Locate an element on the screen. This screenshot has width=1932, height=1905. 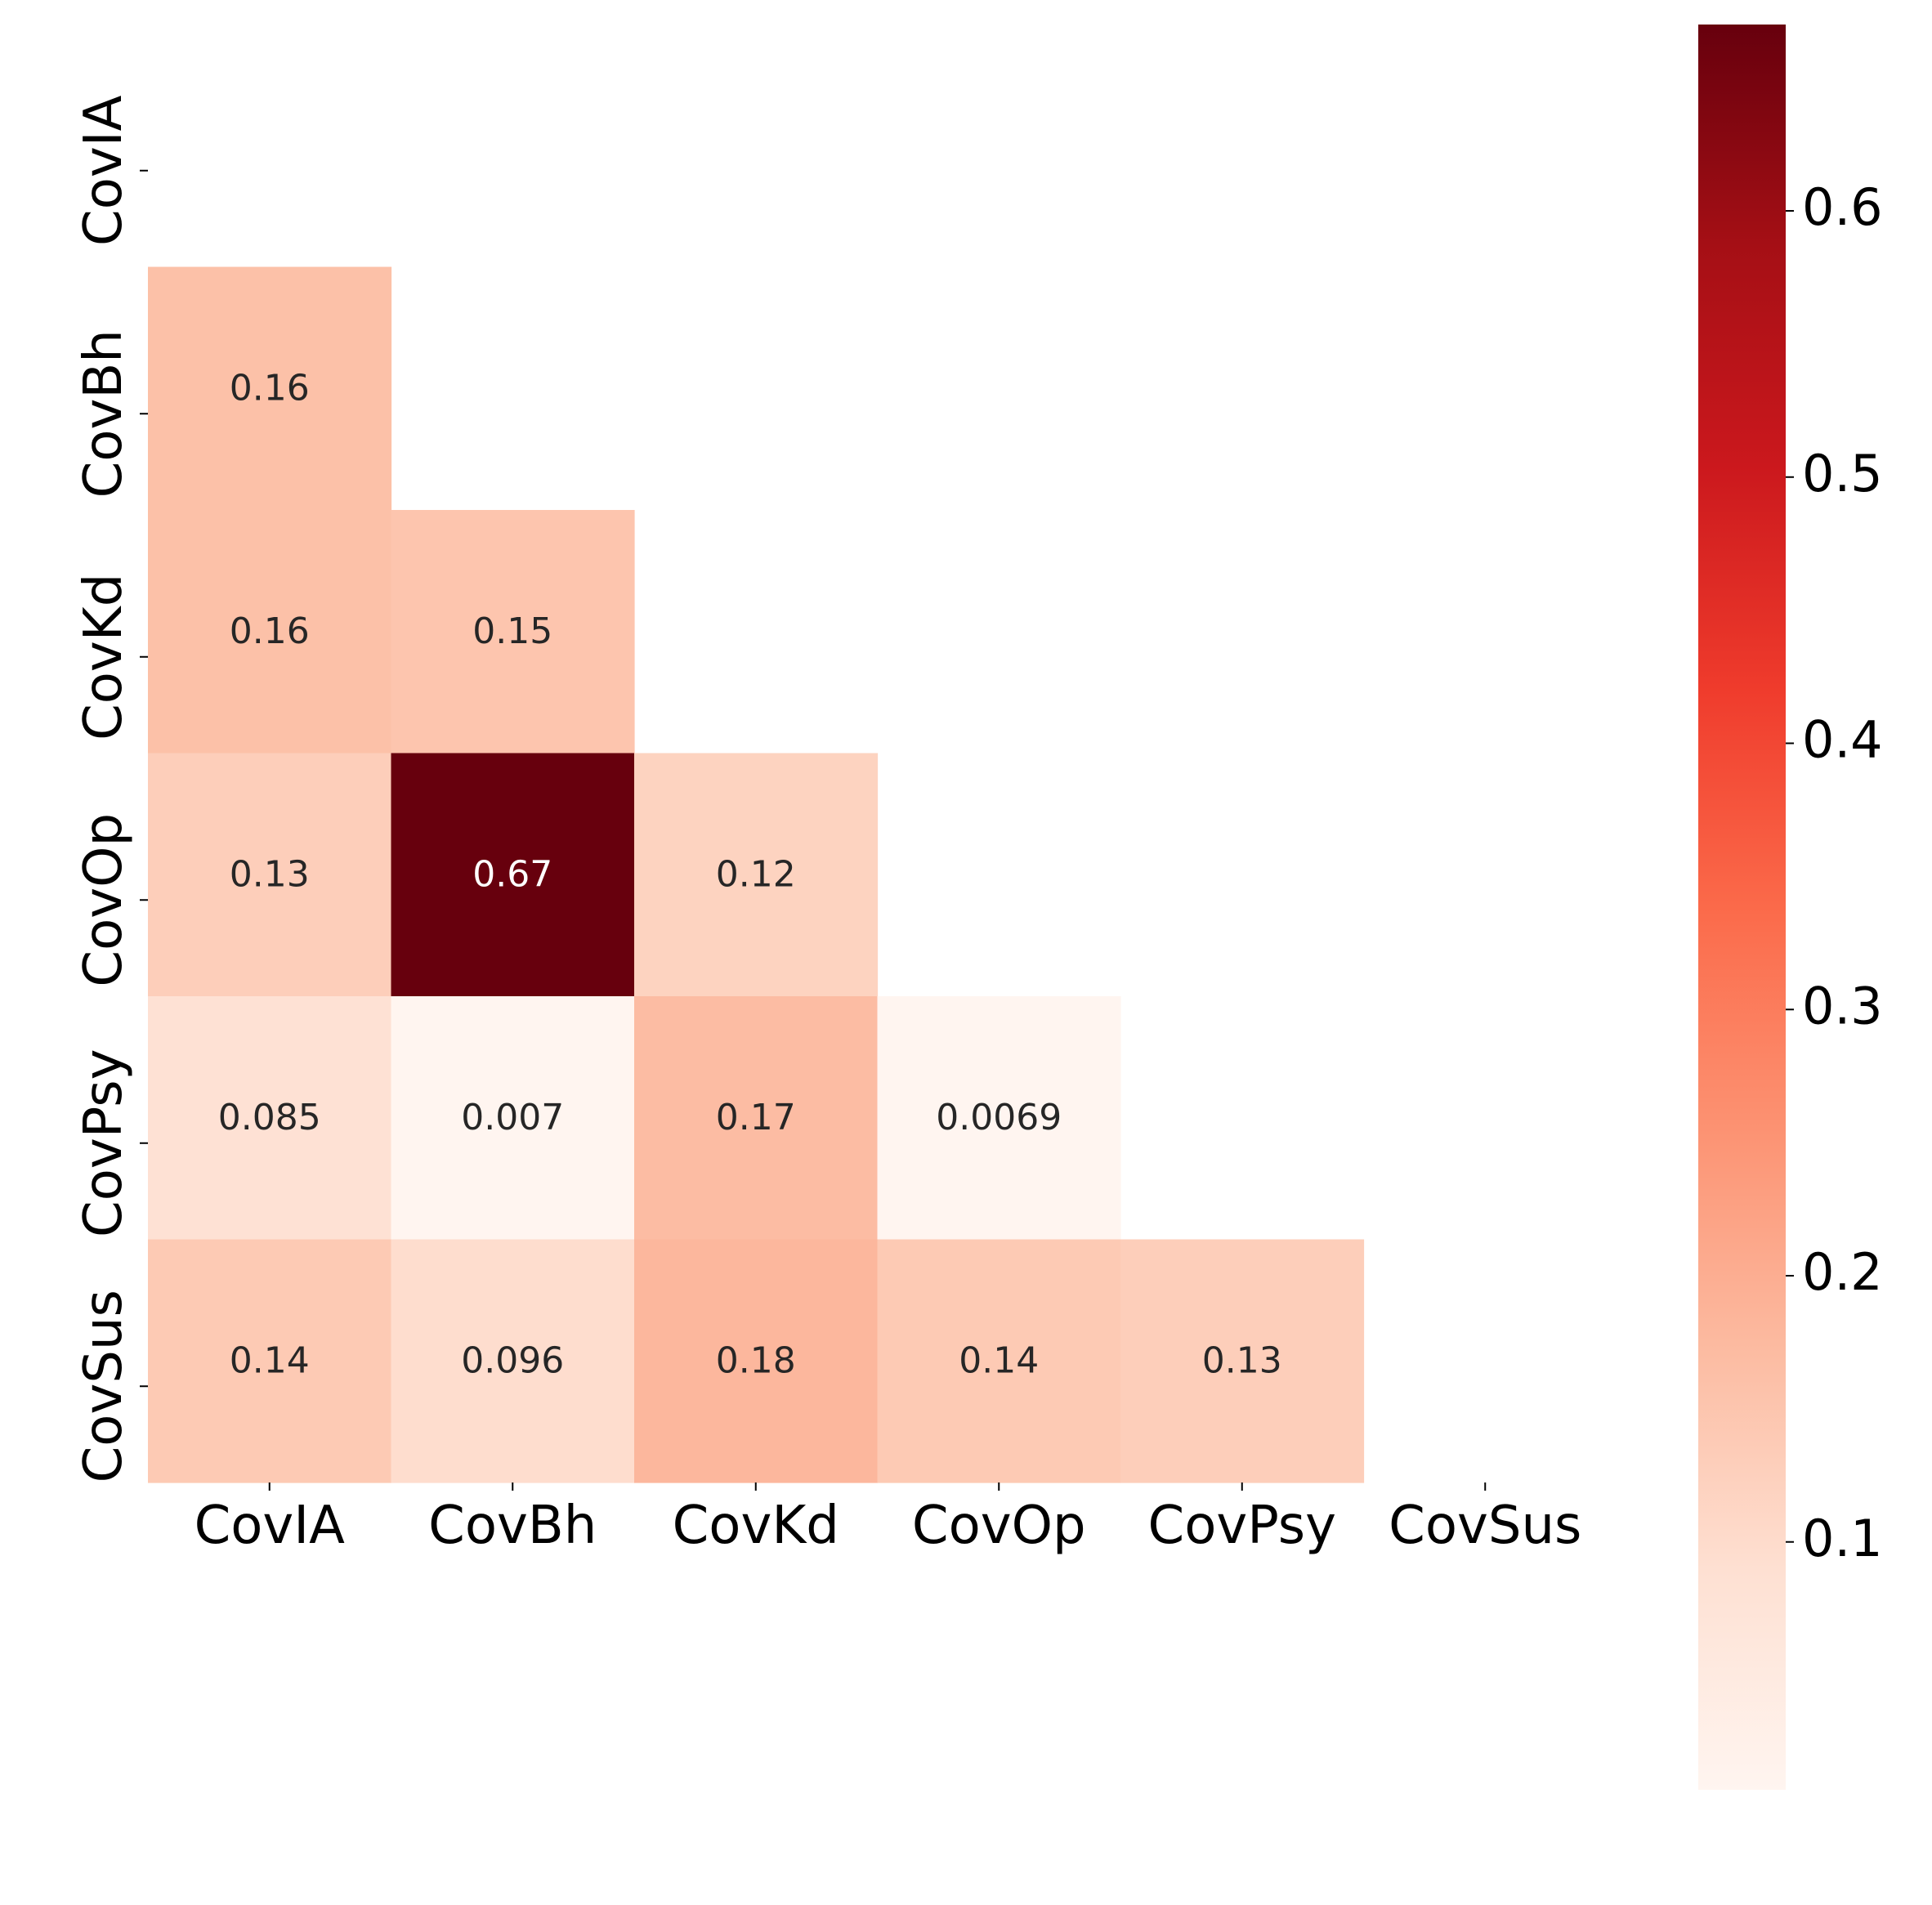
heatmap-cell-CovKd-CovBh is located at coordinates (513, 632).